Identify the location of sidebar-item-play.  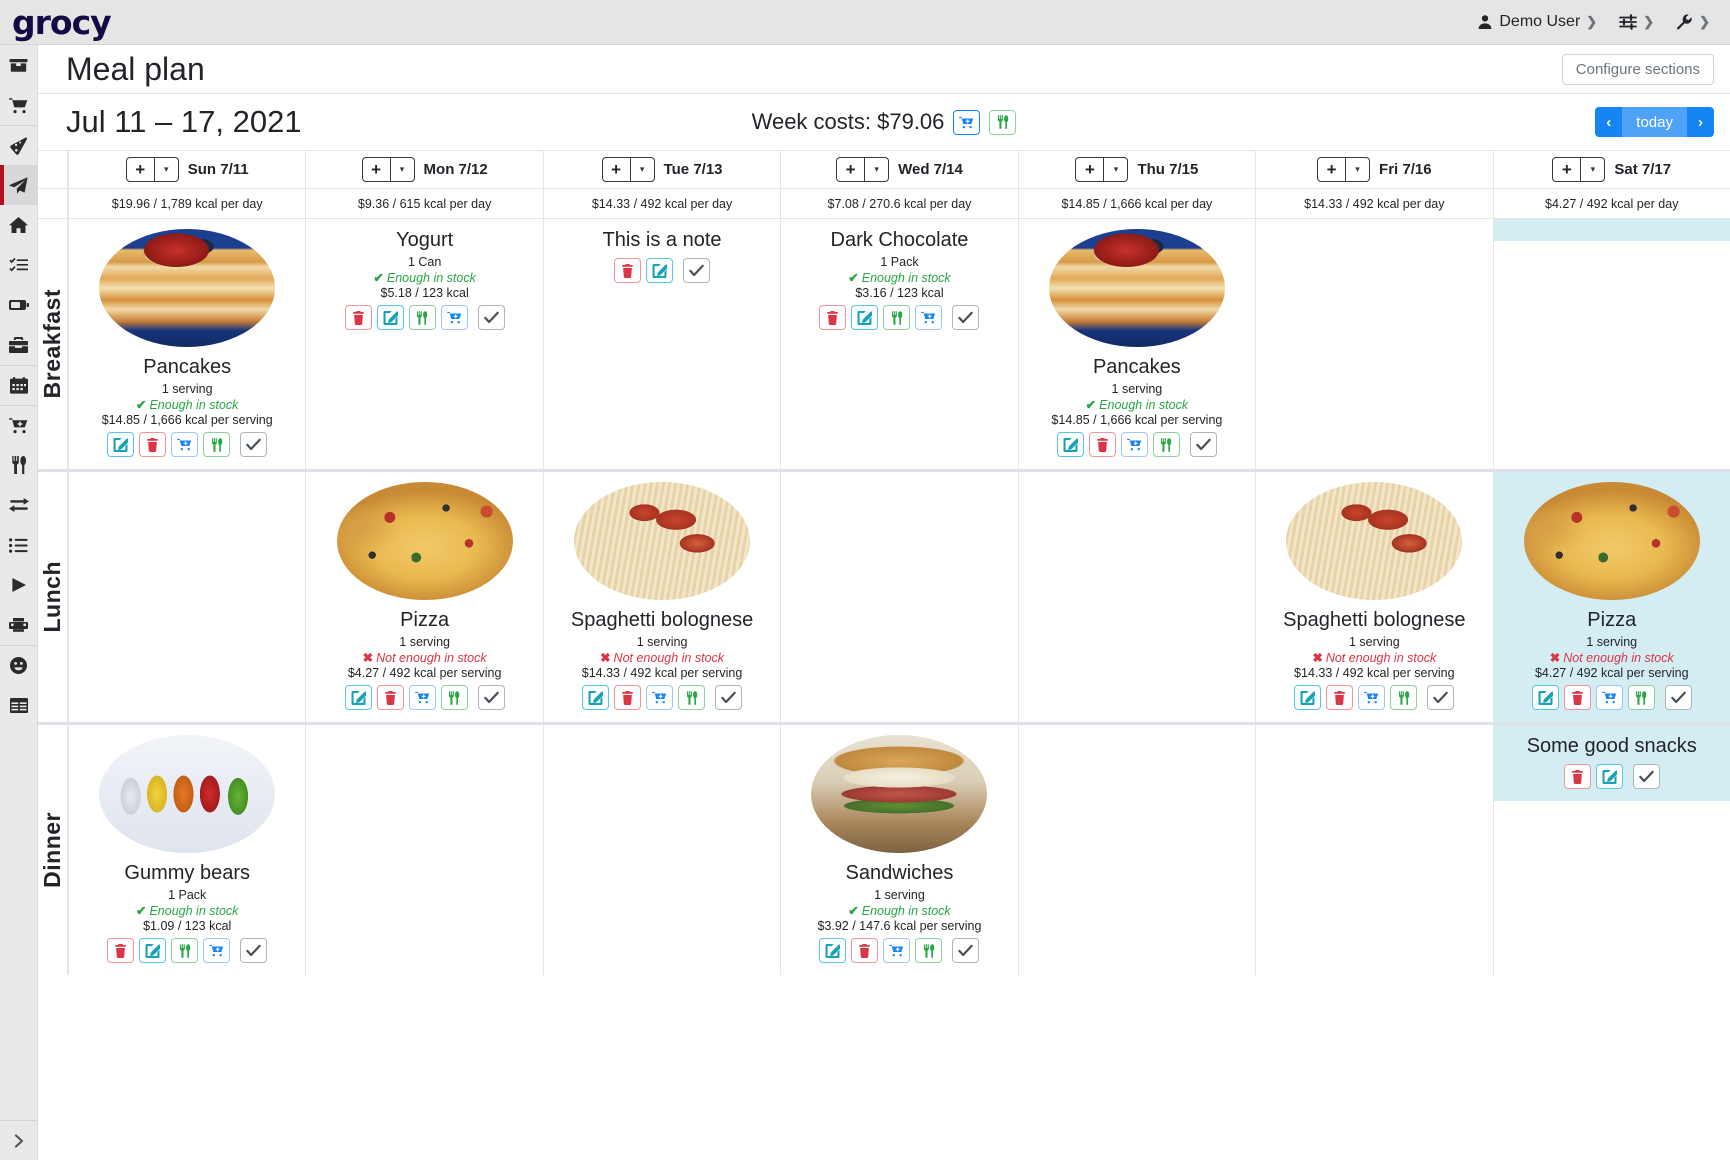
(18, 585).